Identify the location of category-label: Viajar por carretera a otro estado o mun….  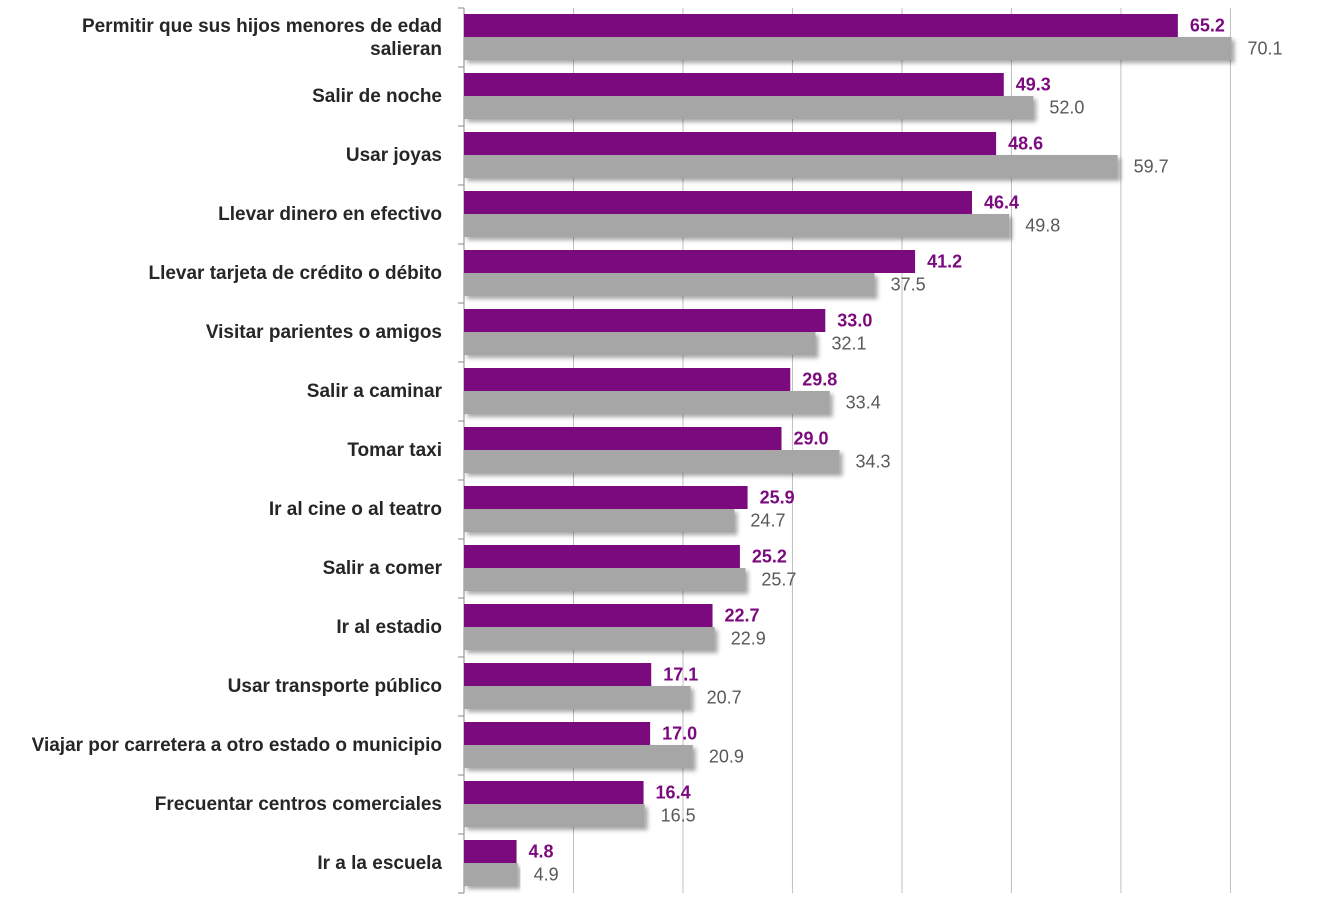
(236, 745).